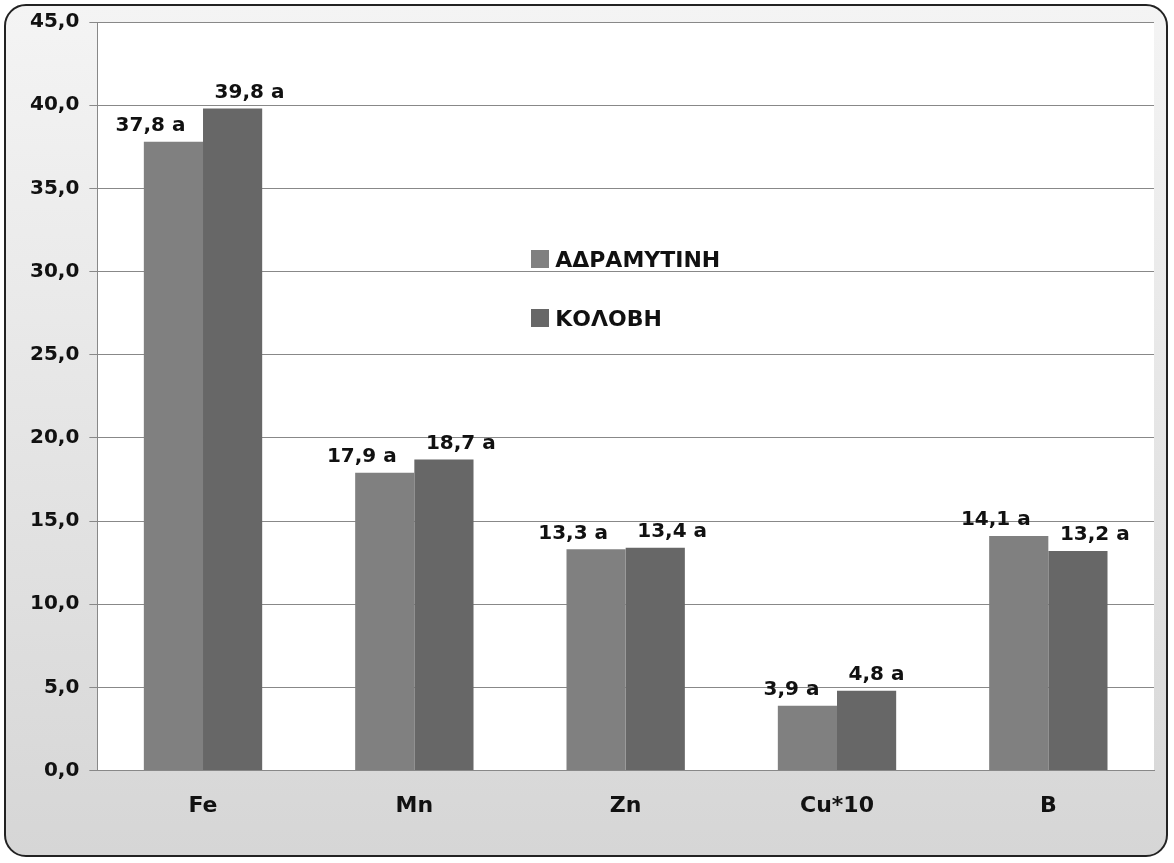 The width and height of the screenshot is (1174, 863). I want to click on x-tick-label: Fe, so click(203, 804).